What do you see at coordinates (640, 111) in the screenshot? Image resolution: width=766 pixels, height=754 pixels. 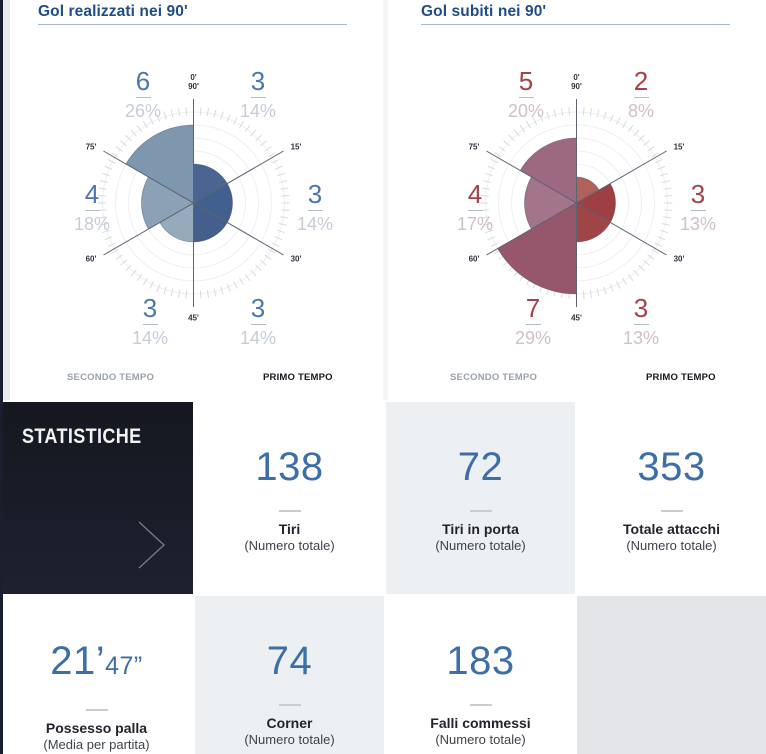 I see `sector-pct-0-15: 8%` at bounding box center [640, 111].